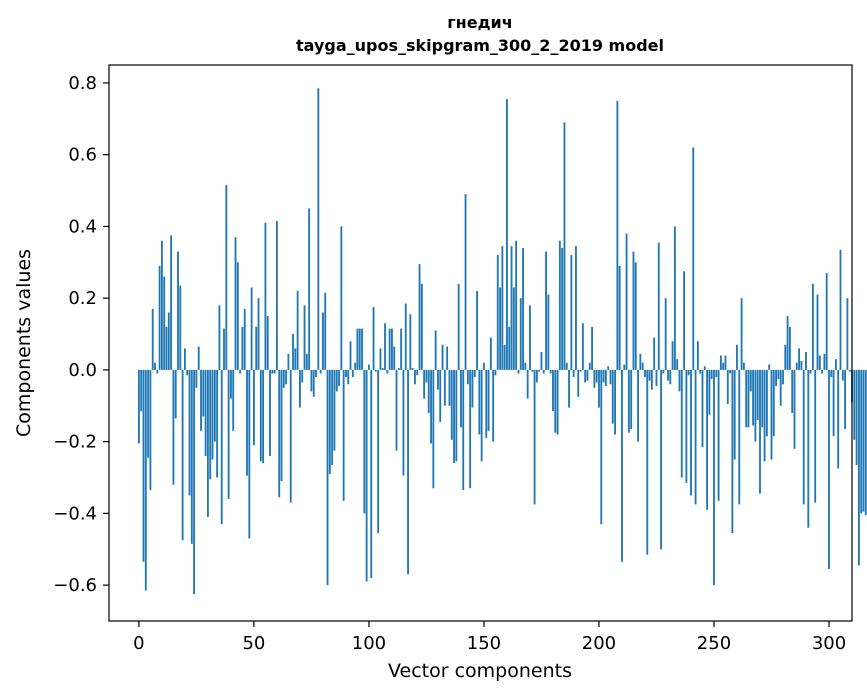 Image resolution: width=867 pixels, height=696 pixels. I want to click on y-tick-label: 0.2, so click(82, 298).